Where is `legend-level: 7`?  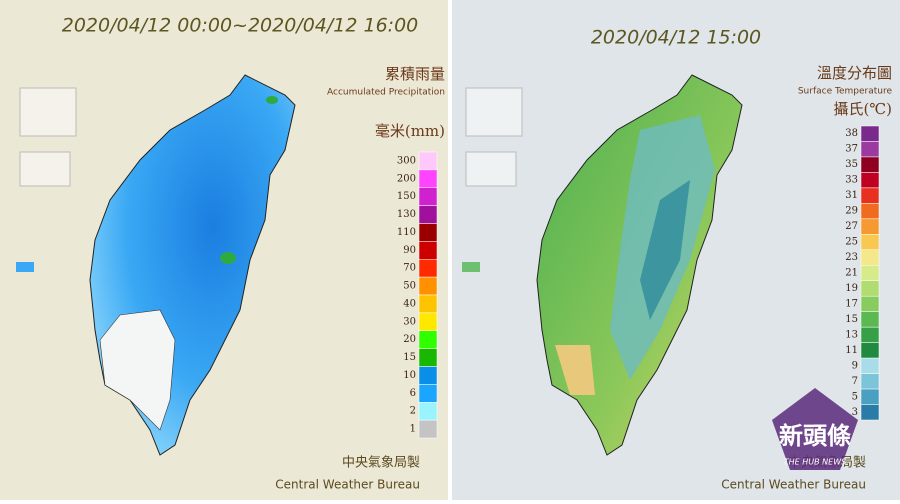
legend-level: 7 is located at coordinates (855, 381).